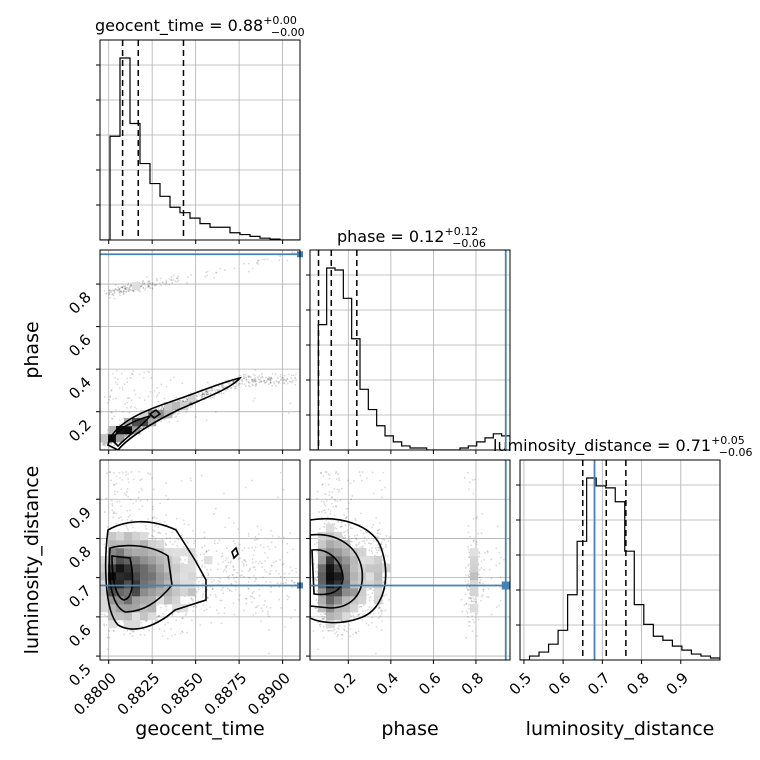  I want to click on contour-inner-geocent-phase, so click(132, 431).